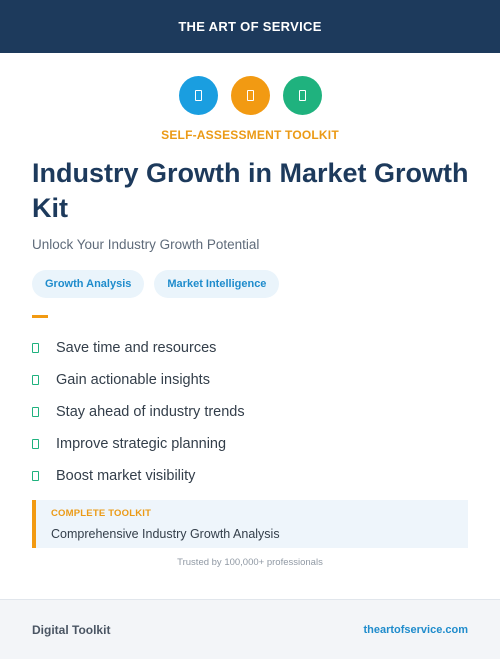 The width and height of the screenshot is (500, 659). Describe the element at coordinates (133, 380) in the screenshot. I see `benefit-text: Gain actionable insights` at that location.